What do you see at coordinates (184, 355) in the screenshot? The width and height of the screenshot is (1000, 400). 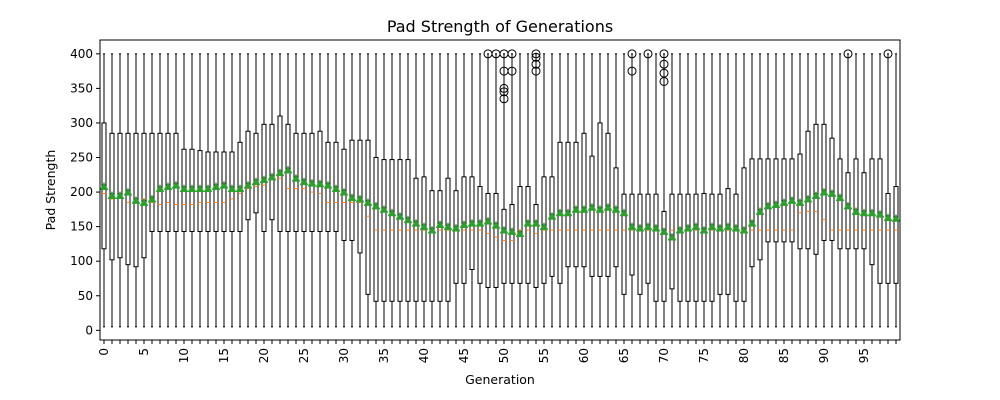 I see `x-tick-label: 10` at bounding box center [184, 355].